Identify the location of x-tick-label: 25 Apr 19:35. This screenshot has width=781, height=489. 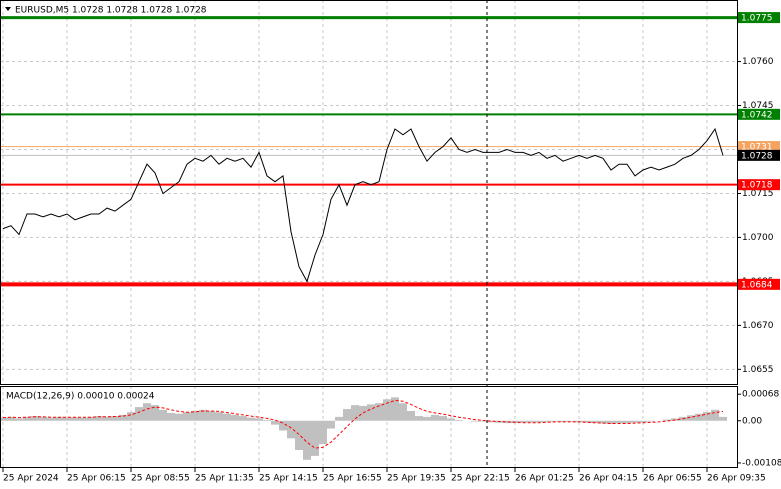
(416, 479).